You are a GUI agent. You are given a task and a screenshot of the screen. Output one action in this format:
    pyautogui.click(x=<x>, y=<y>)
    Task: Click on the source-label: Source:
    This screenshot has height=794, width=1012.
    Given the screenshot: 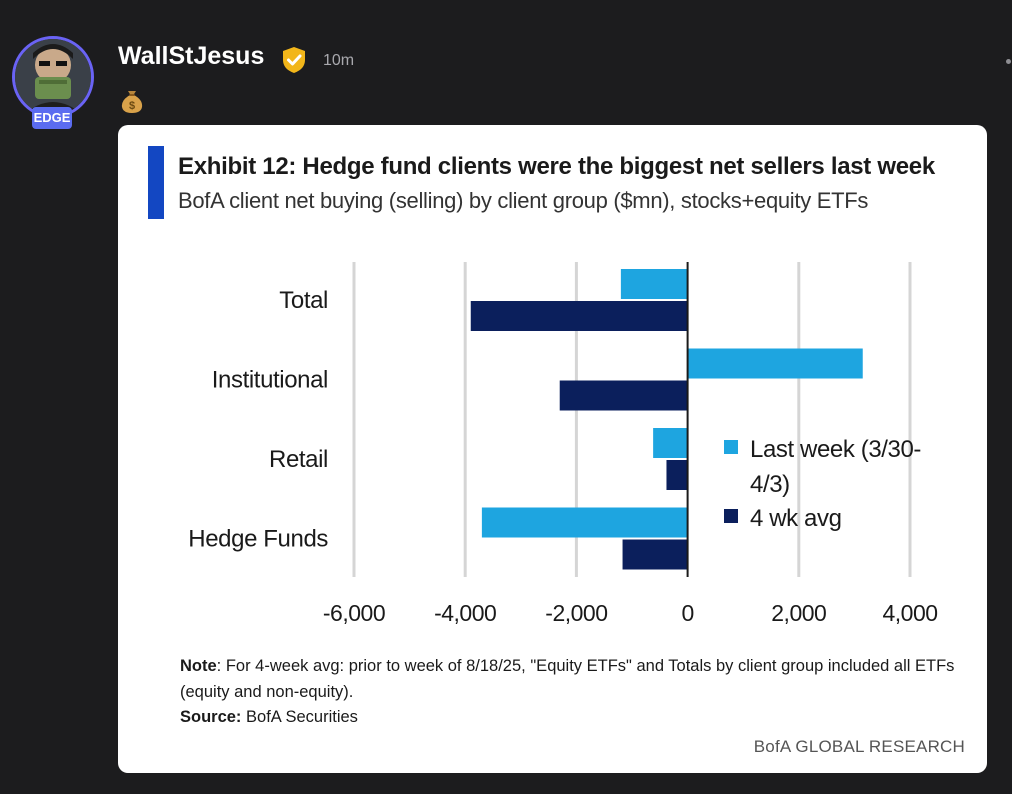 What is the action you would take?
    pyautogui.click(x=211, y=717)
    